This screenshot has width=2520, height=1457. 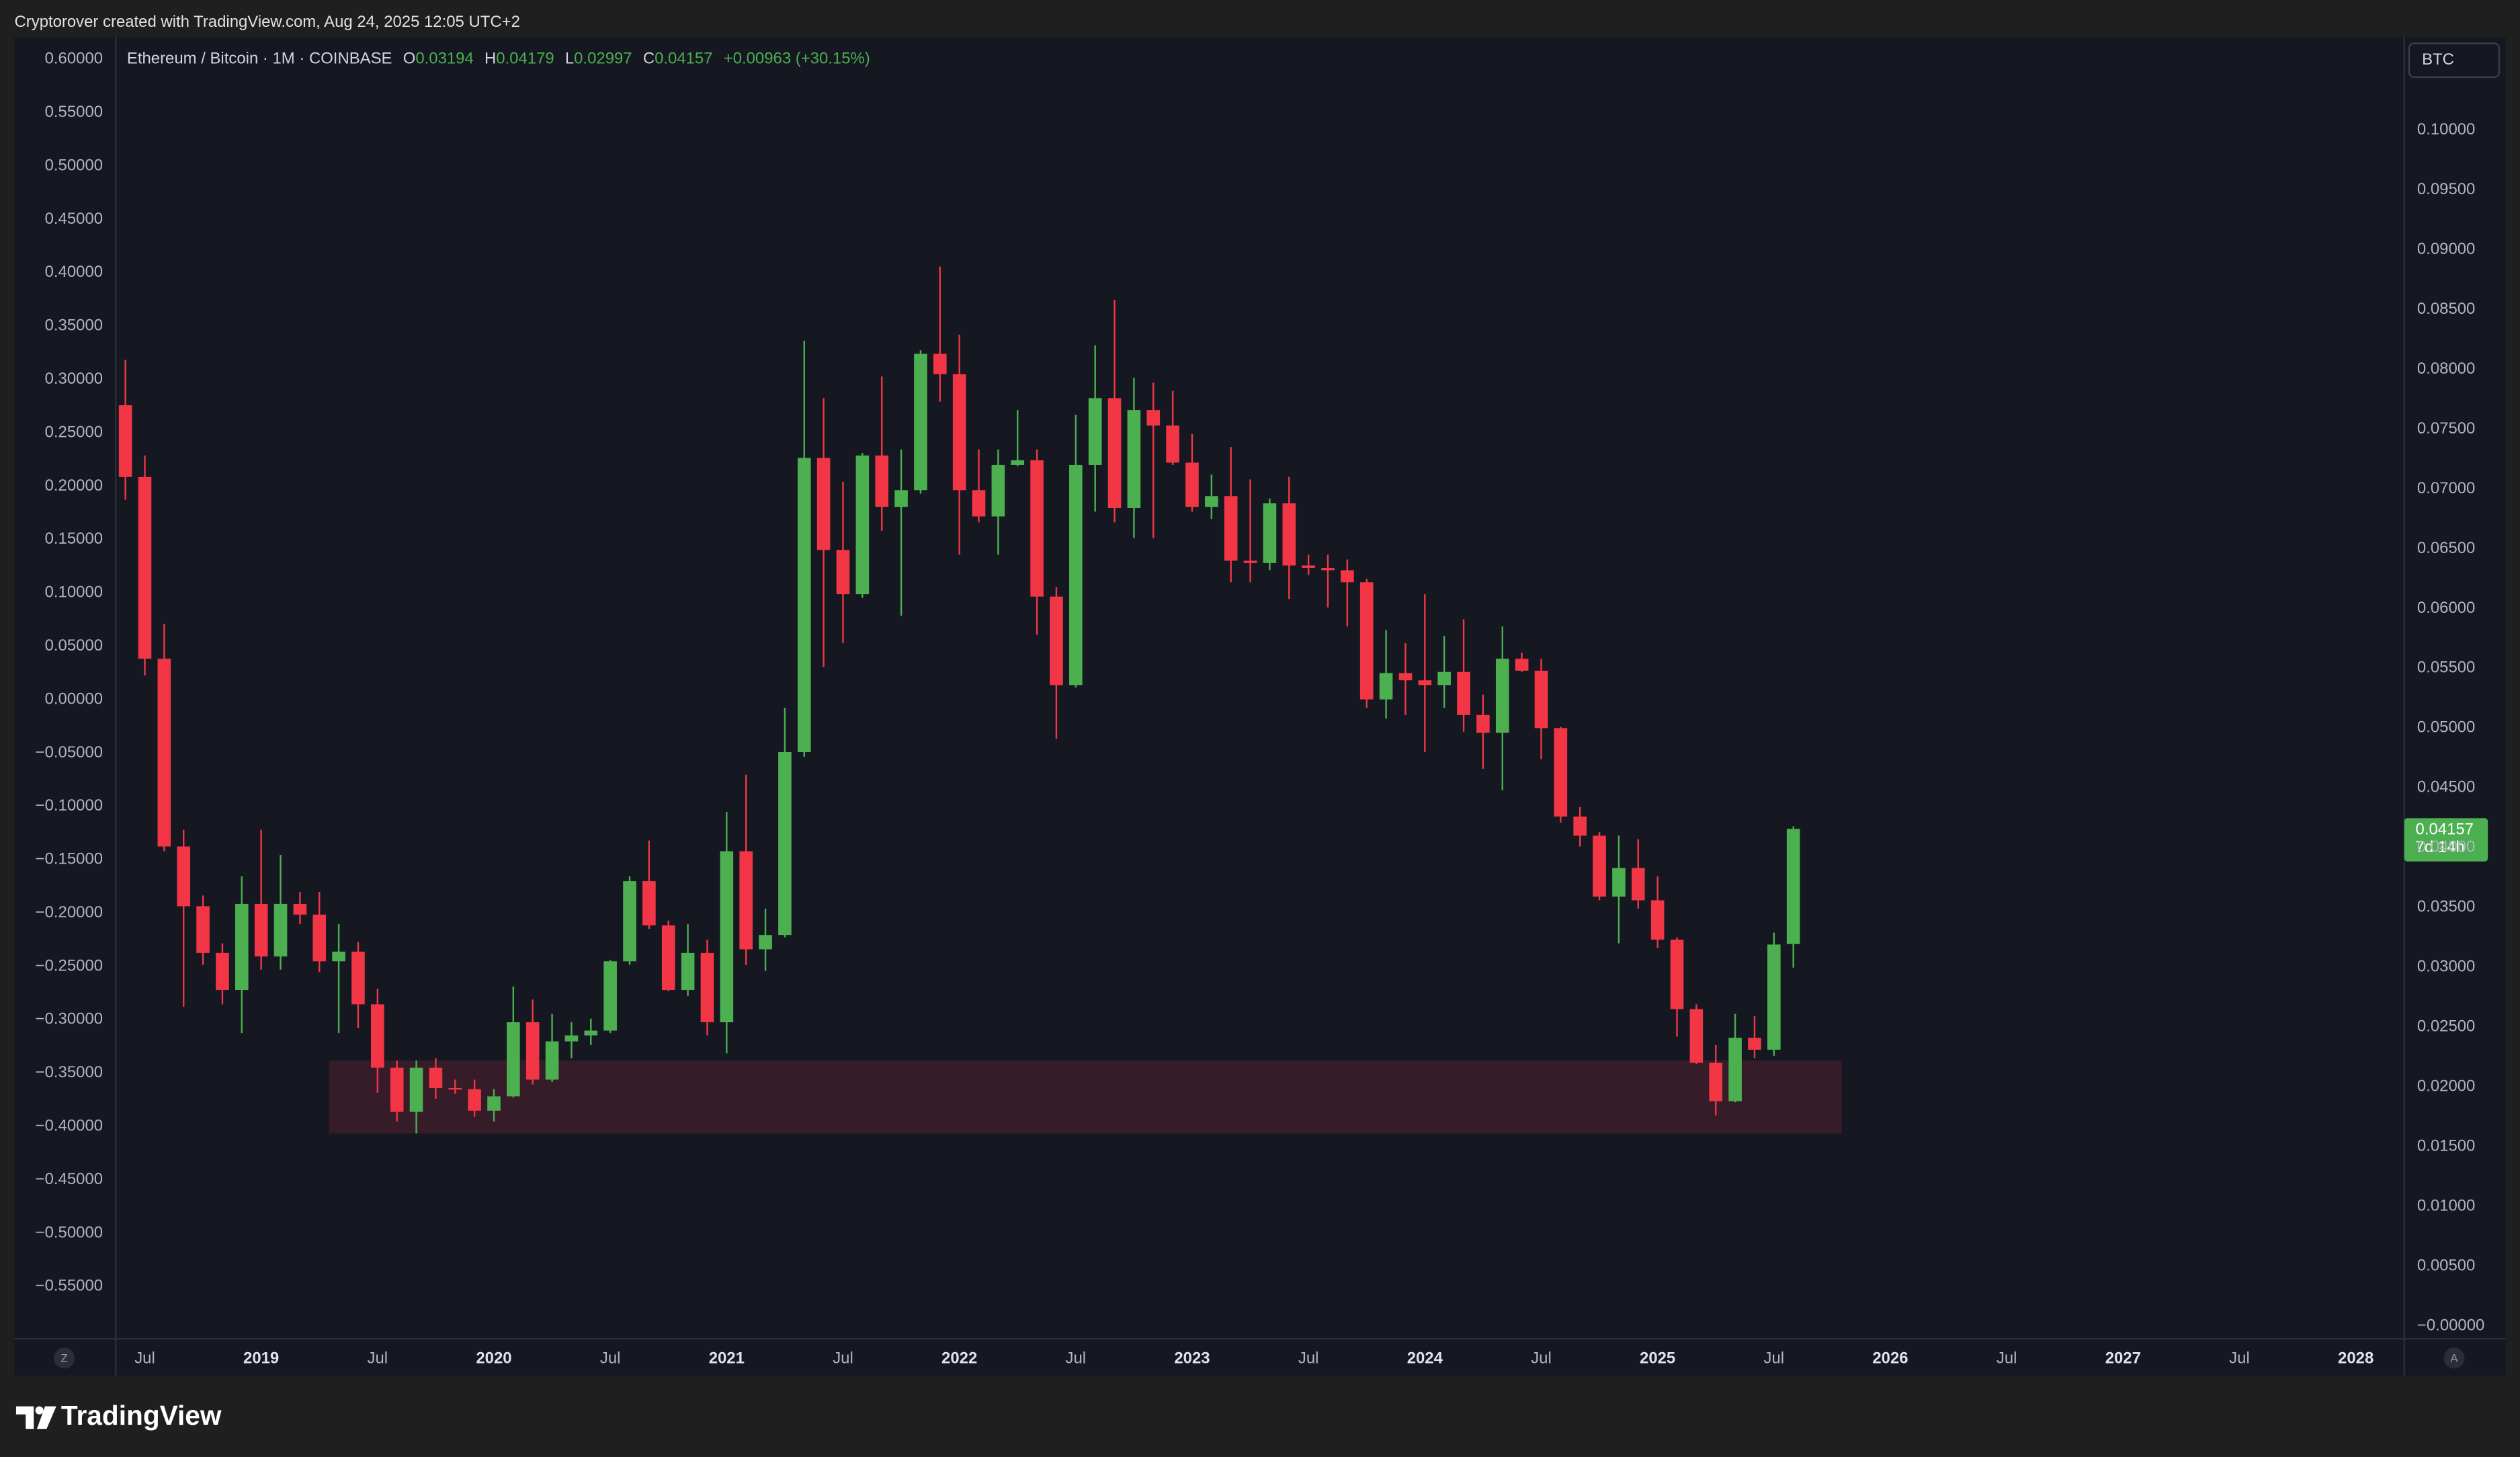 What do you see at coordinates (2445, 830) in the screenshot?
I see `last-price: 0.04157` at bounding box center [2445, 830].